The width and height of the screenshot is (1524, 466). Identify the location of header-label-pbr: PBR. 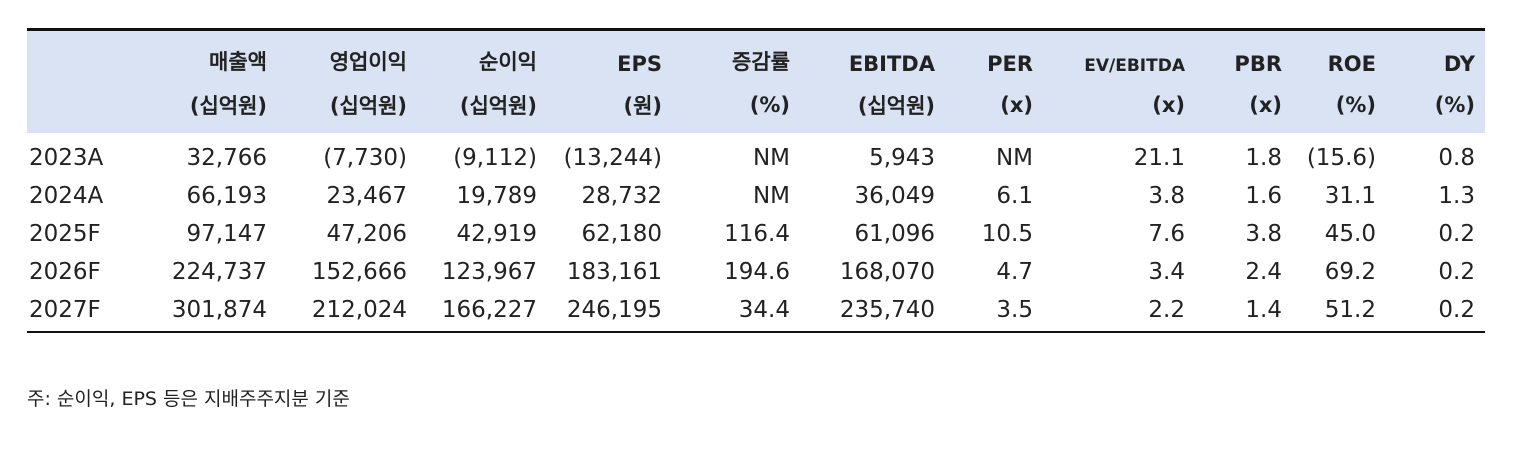
(1243, 54).